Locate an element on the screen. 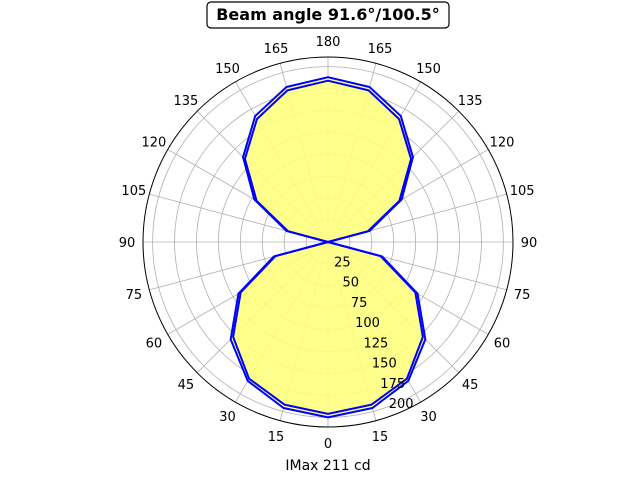 Image resolution: width=640 pixels, height=480 pixels. radial-tick-label: 125 is located at coordinates (376, 343).